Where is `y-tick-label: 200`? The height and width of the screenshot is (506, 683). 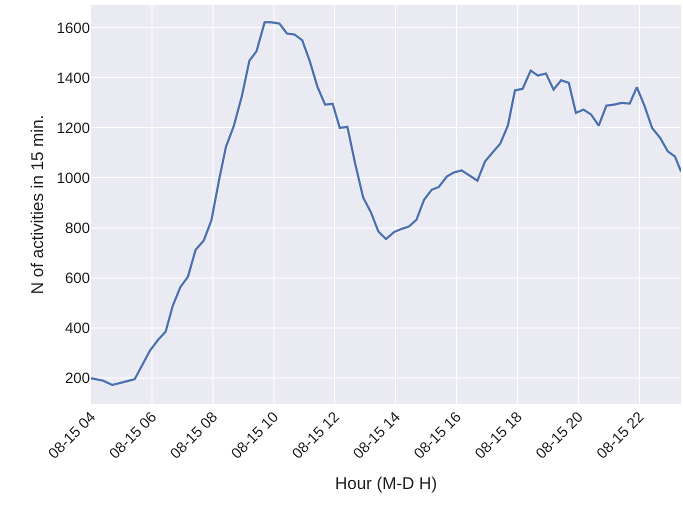
y-tick-label: 200 is located at coordinates (77, 379).